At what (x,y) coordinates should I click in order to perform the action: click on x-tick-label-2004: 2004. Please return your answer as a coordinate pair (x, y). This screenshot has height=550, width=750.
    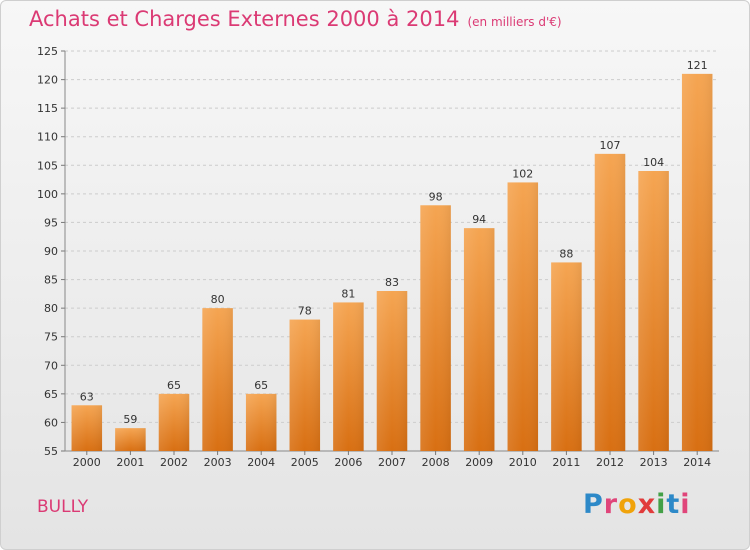
    Looking at the image, I should click on (261, 462).